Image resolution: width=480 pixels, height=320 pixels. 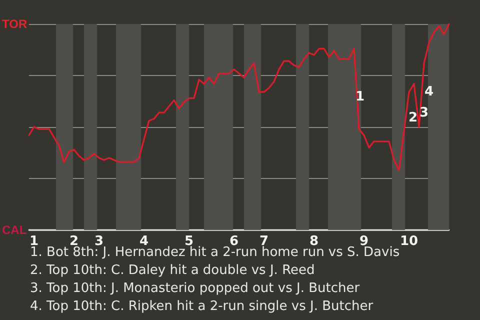 What do you see at coordinates (202, 306) in the screenshot?
I see `text: 4. Top 10th: C. Ripken hit a 2-run single vs J. Butcher` at bounding box center [202, 306].